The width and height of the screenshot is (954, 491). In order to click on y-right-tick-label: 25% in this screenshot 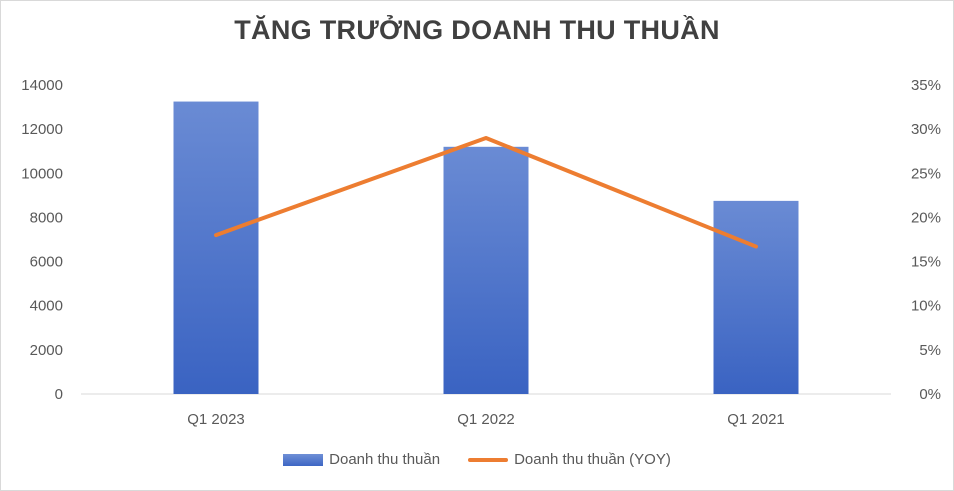, I will do `click(926, 173)`.